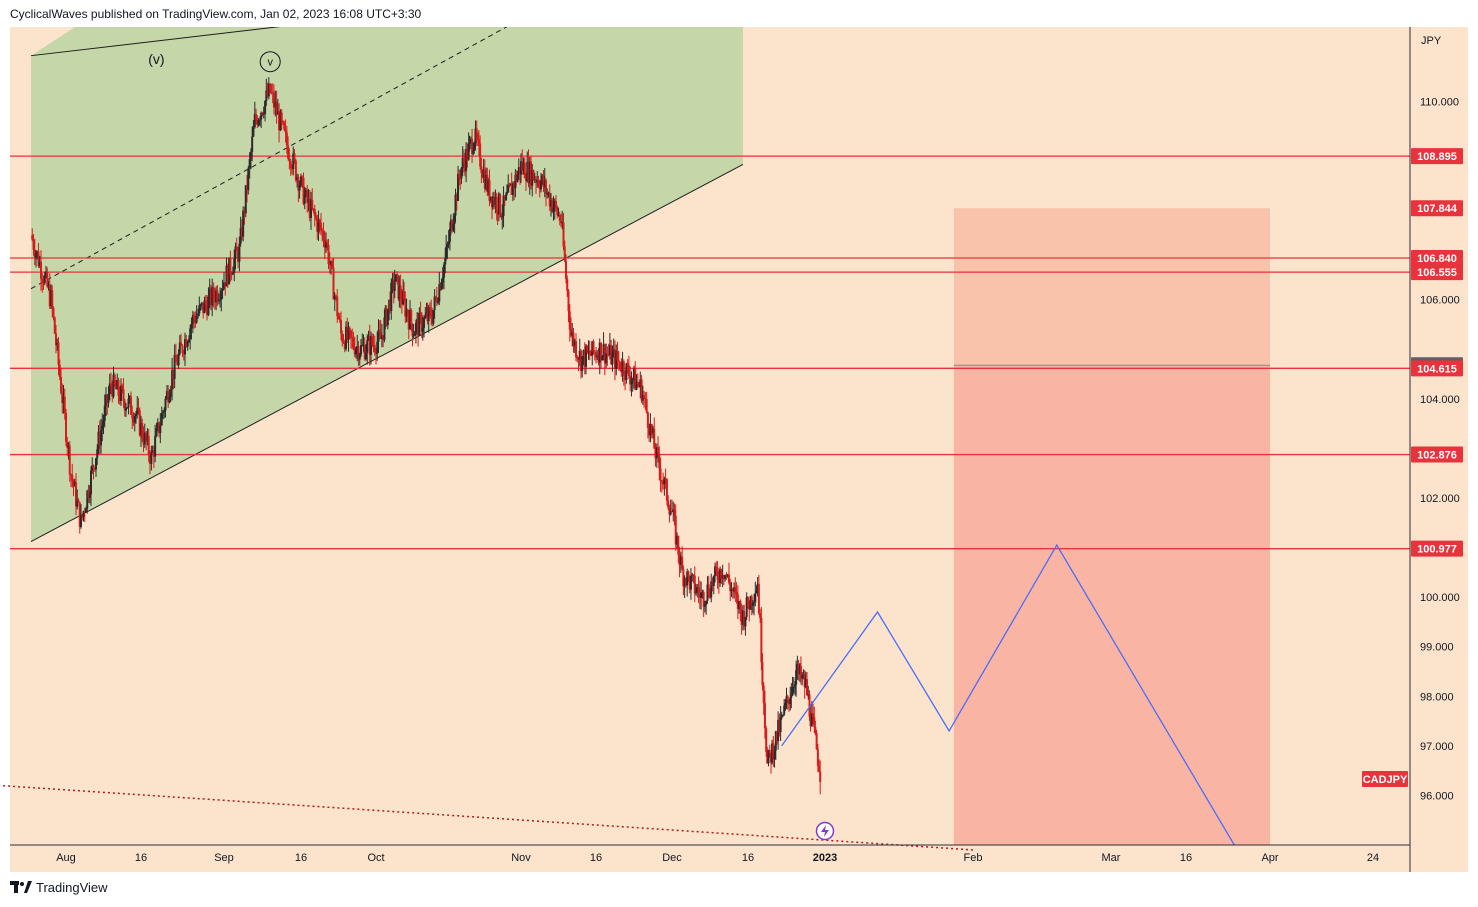 This screenshot has width=1478, height=907. Describe the element at coordinates (1437, 156) in the screenshot. I see `price-tag: 108.895` at that location.